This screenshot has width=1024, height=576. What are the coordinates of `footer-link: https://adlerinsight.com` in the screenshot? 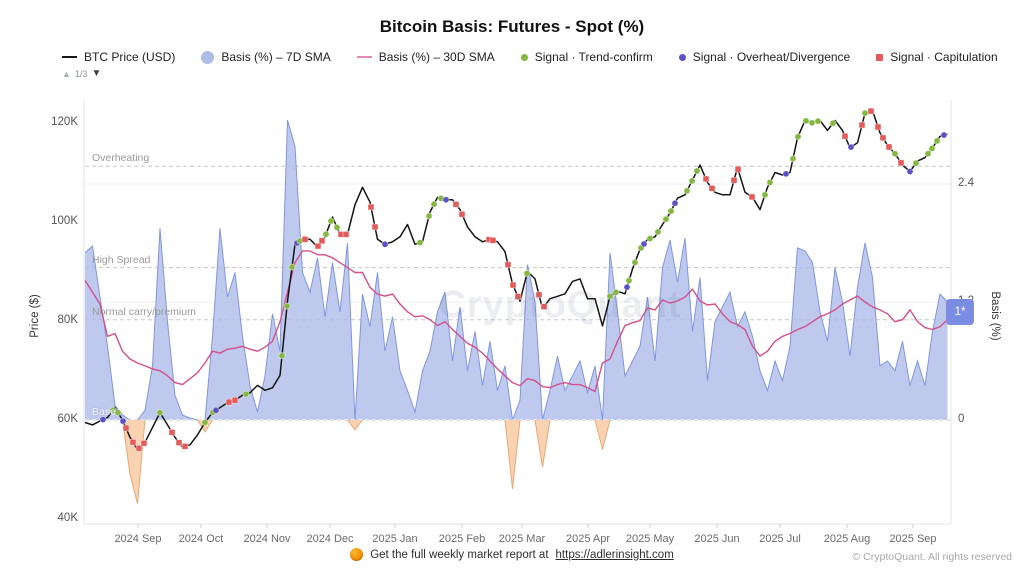 It's located at (614, 554).